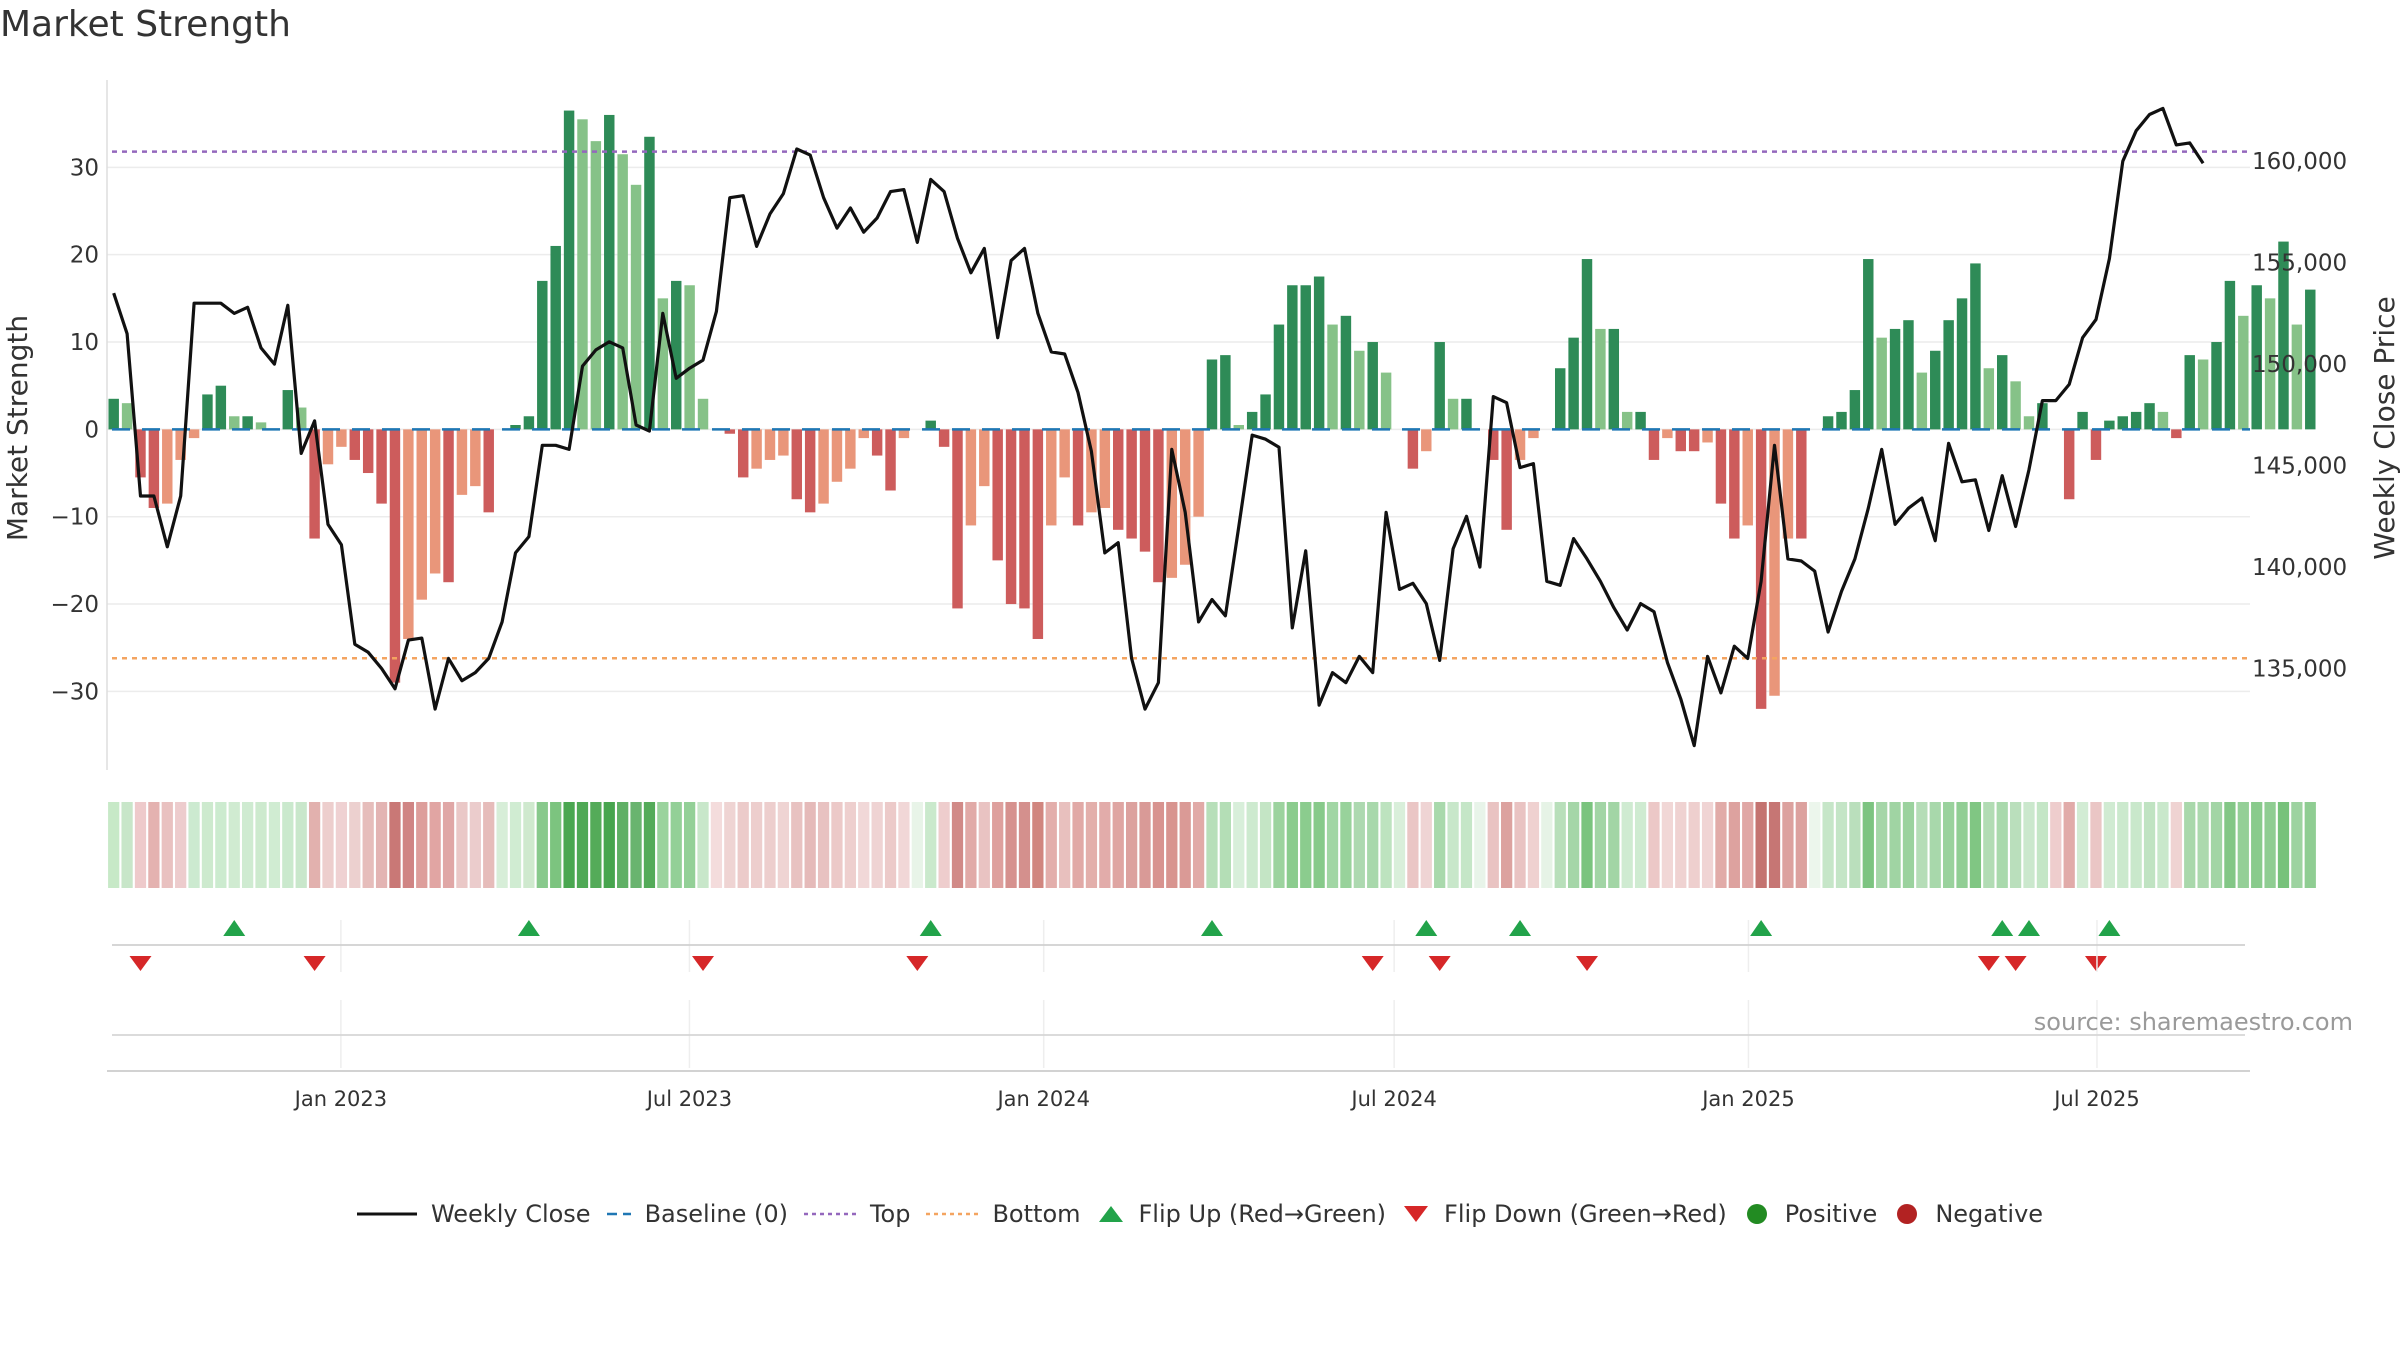 The width and height of the screenshot is (2400, 1350). I want to click on legend-negative: Negative, so click(1968, 1214).